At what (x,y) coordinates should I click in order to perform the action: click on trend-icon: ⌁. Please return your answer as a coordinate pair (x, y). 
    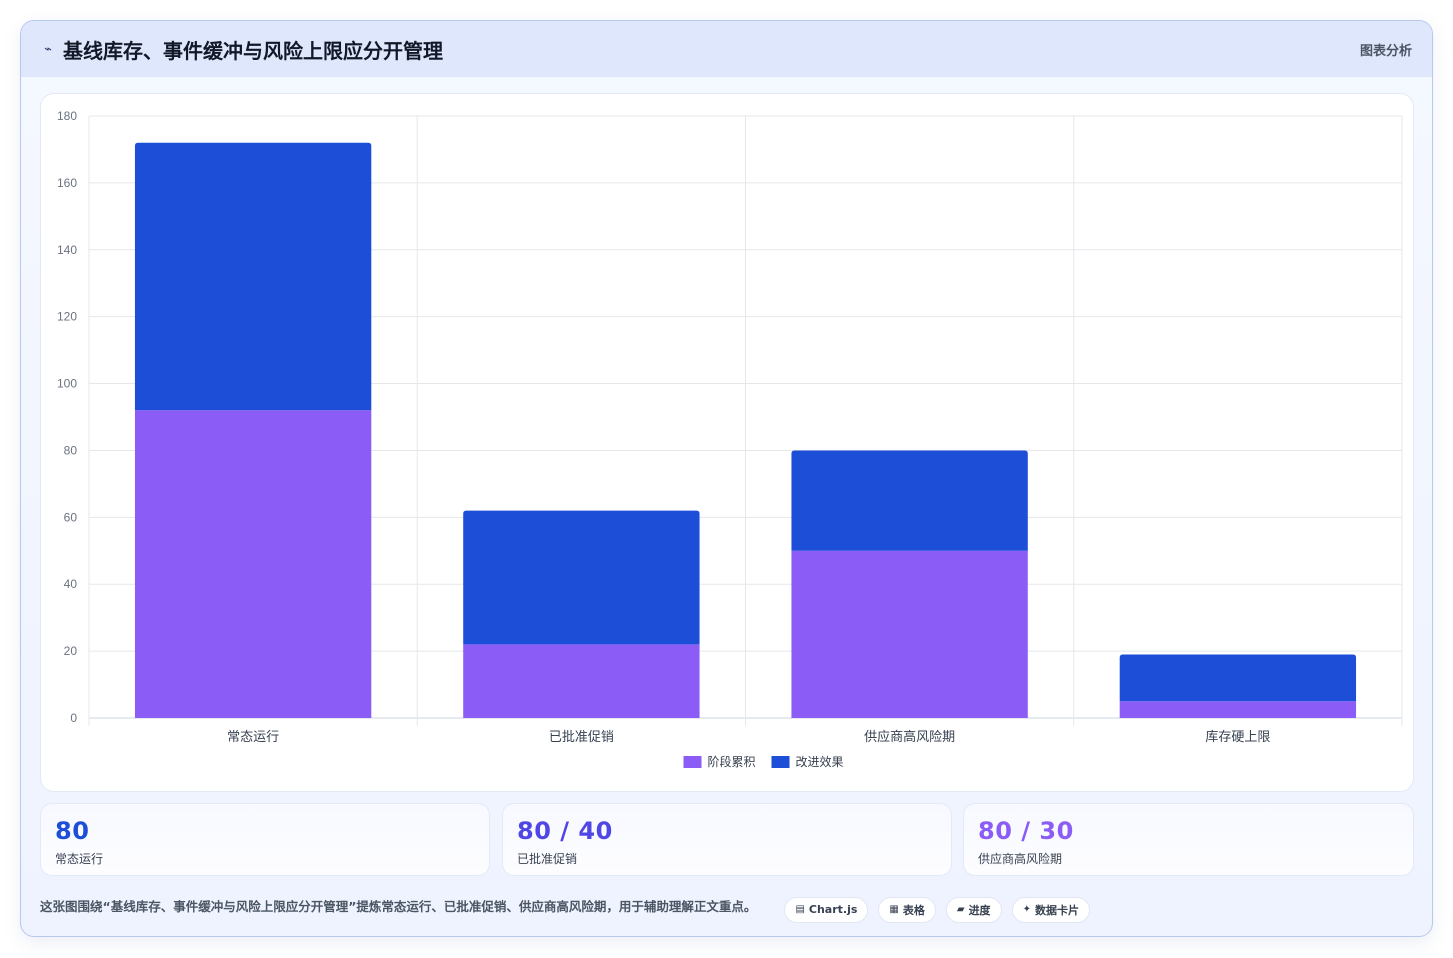
    Looking at the image, I should click on (48, 49).